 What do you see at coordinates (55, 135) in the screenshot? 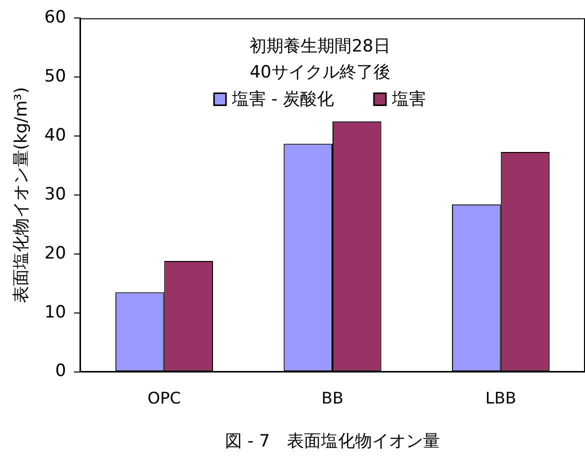
I see `y-tick-label: 40` at bounding box center [55, 135].